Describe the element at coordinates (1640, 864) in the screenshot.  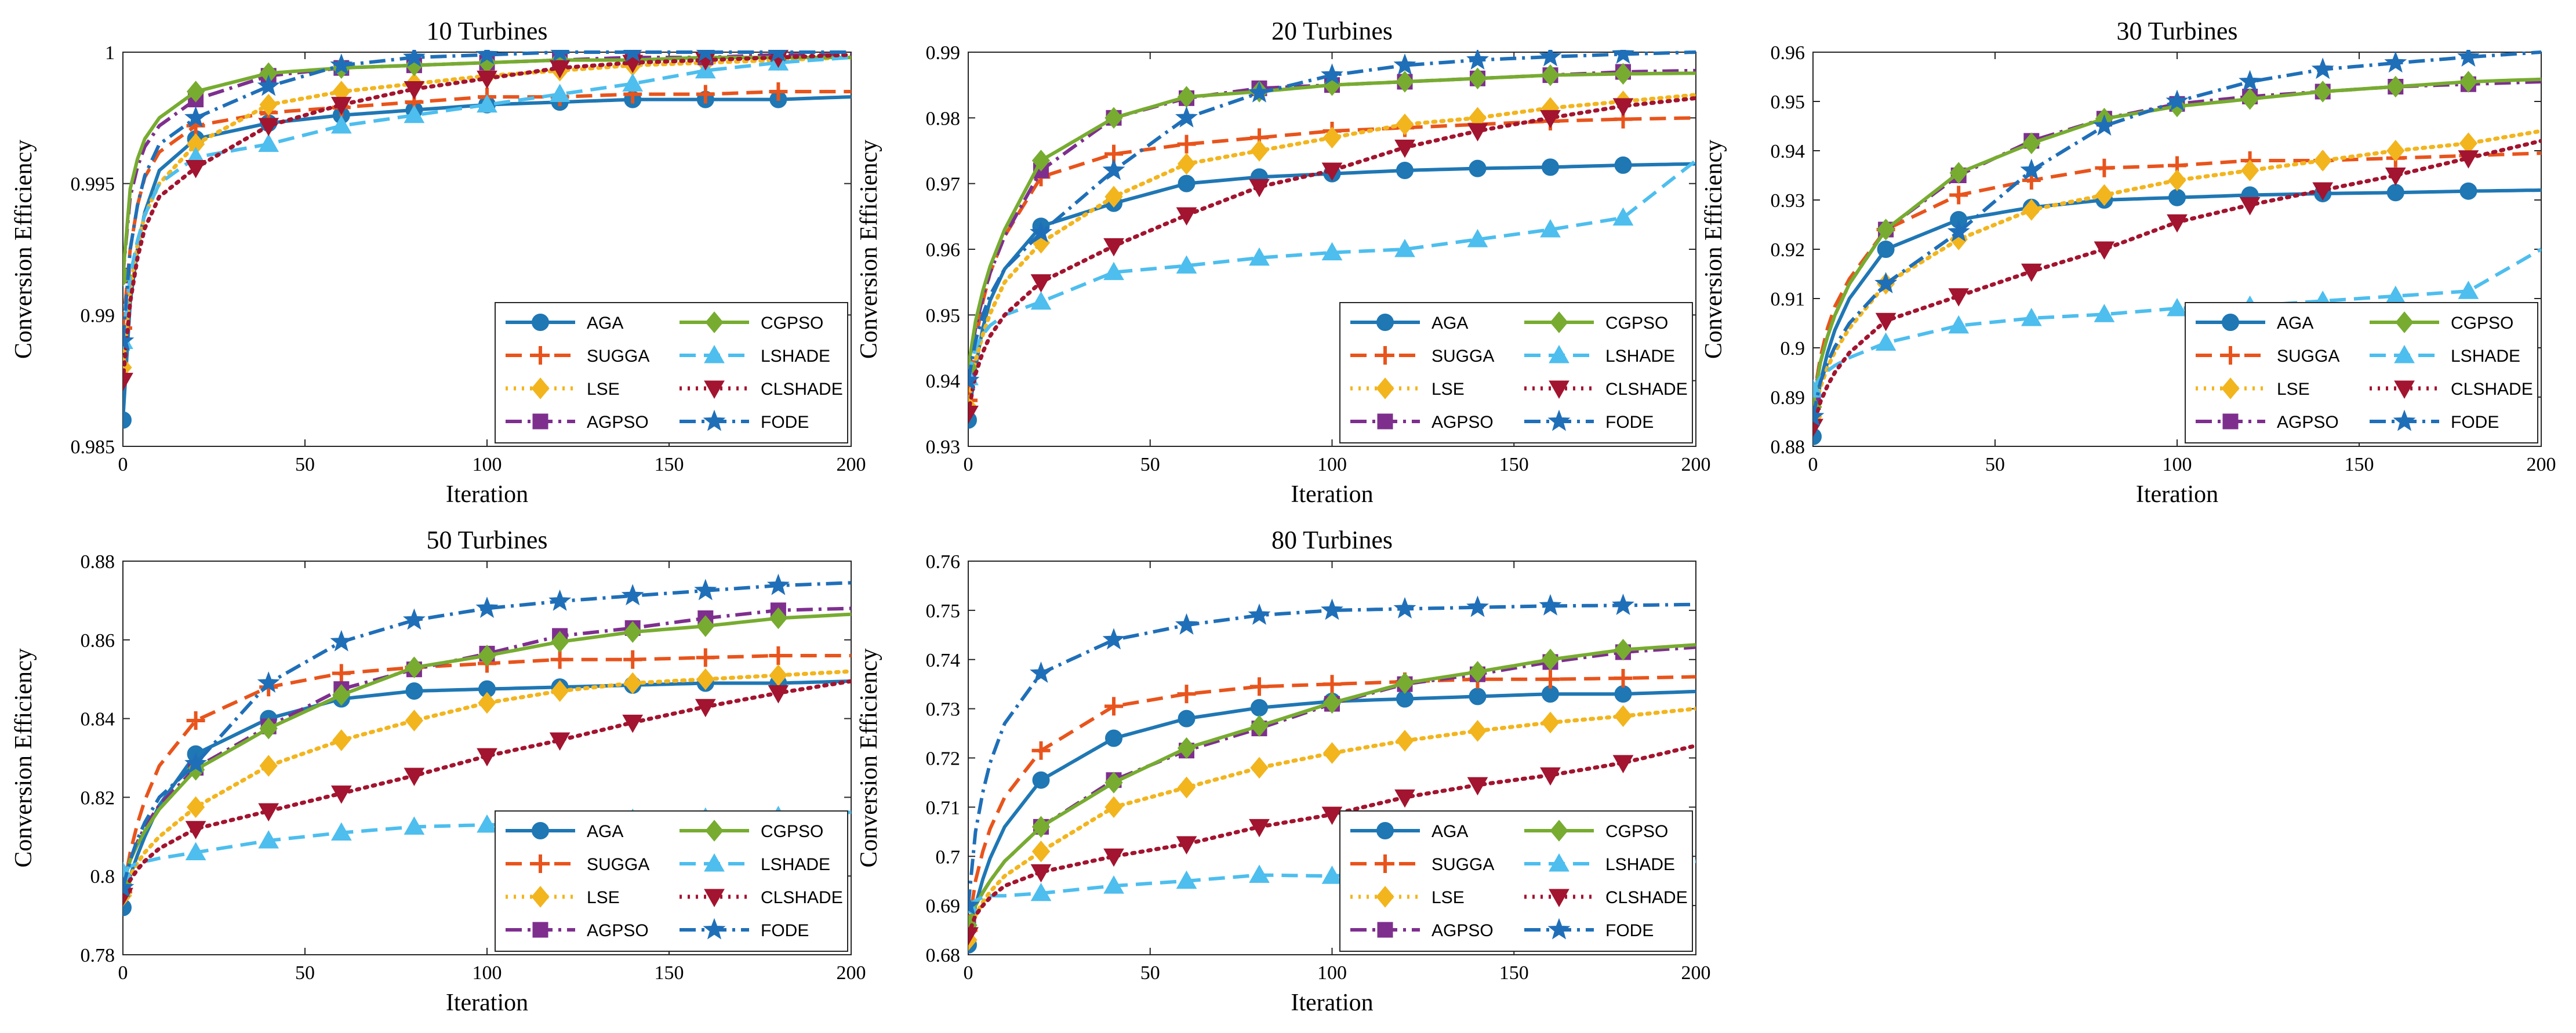
I see `legend-label: LSHADE` at that location.